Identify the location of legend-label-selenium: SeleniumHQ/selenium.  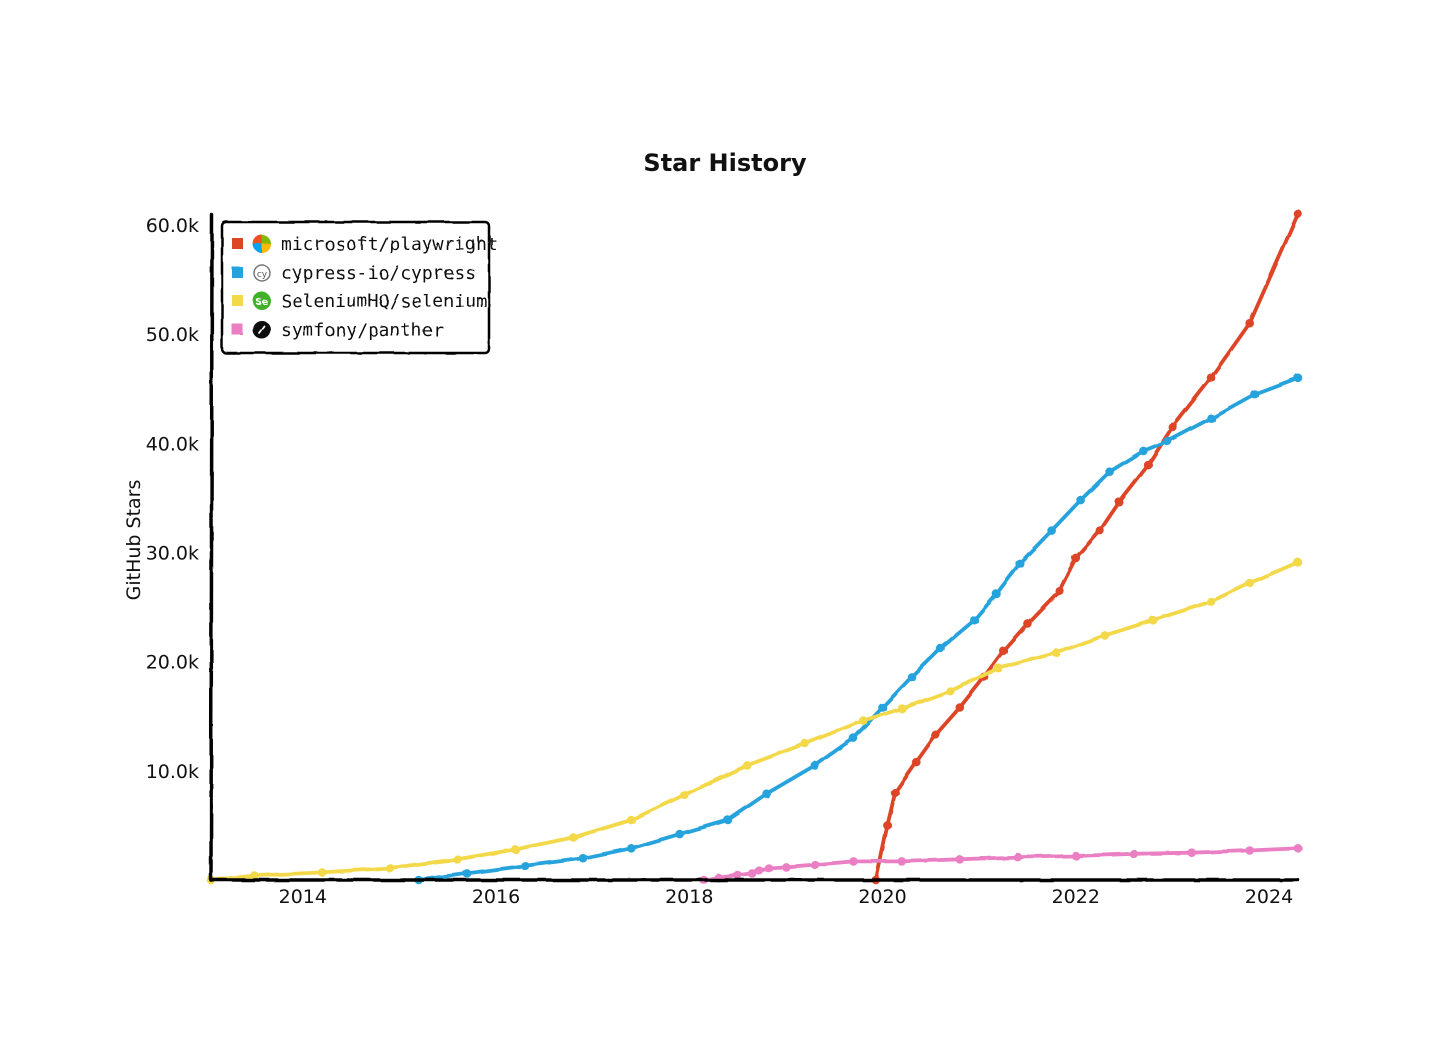
(384, 301).